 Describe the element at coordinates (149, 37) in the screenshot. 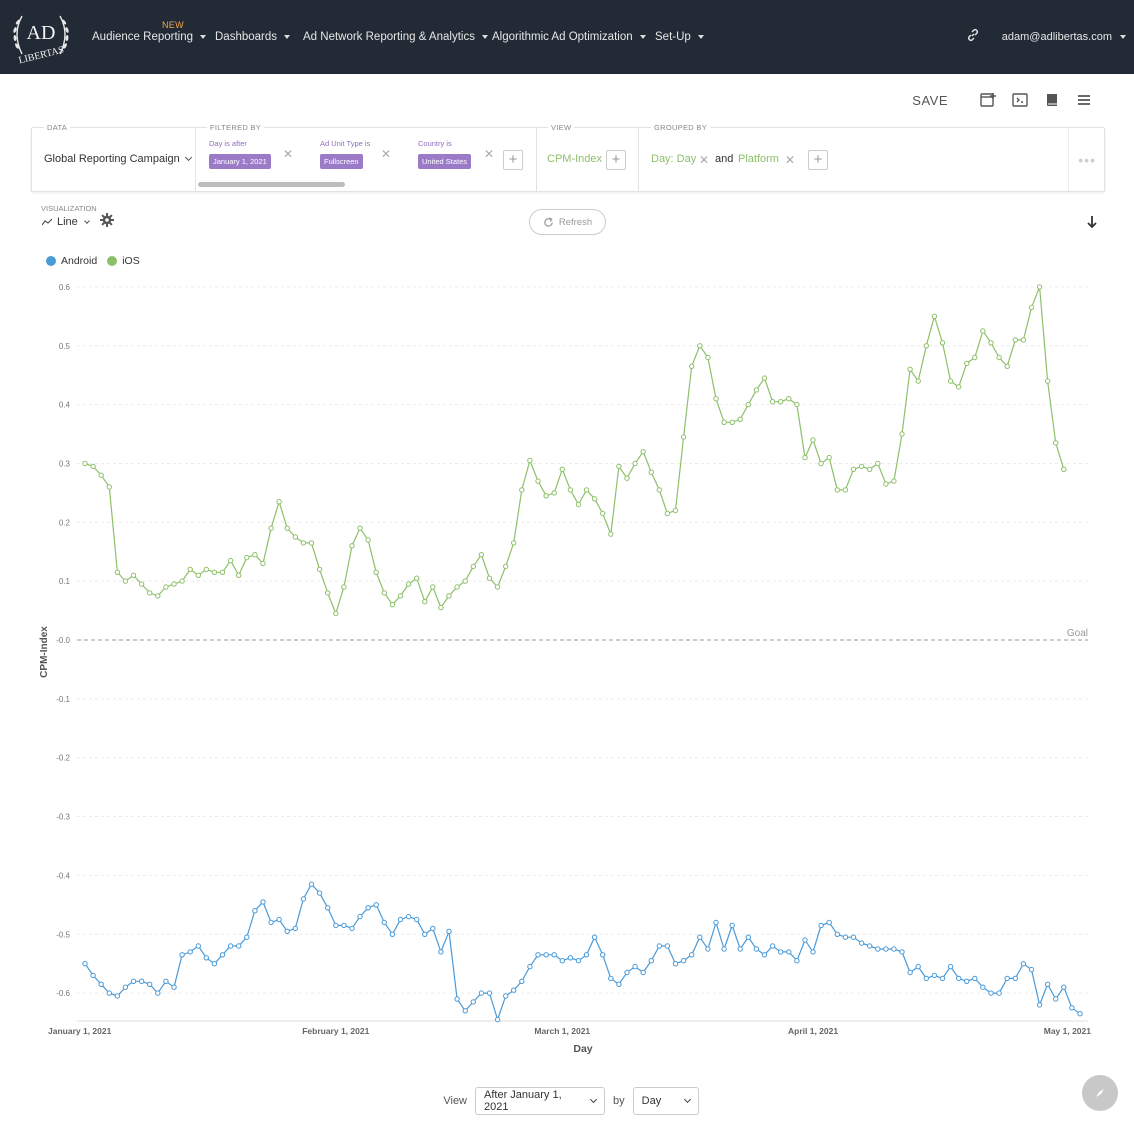

I see `nav-audience-reporting: Audience Reporting` at that location.